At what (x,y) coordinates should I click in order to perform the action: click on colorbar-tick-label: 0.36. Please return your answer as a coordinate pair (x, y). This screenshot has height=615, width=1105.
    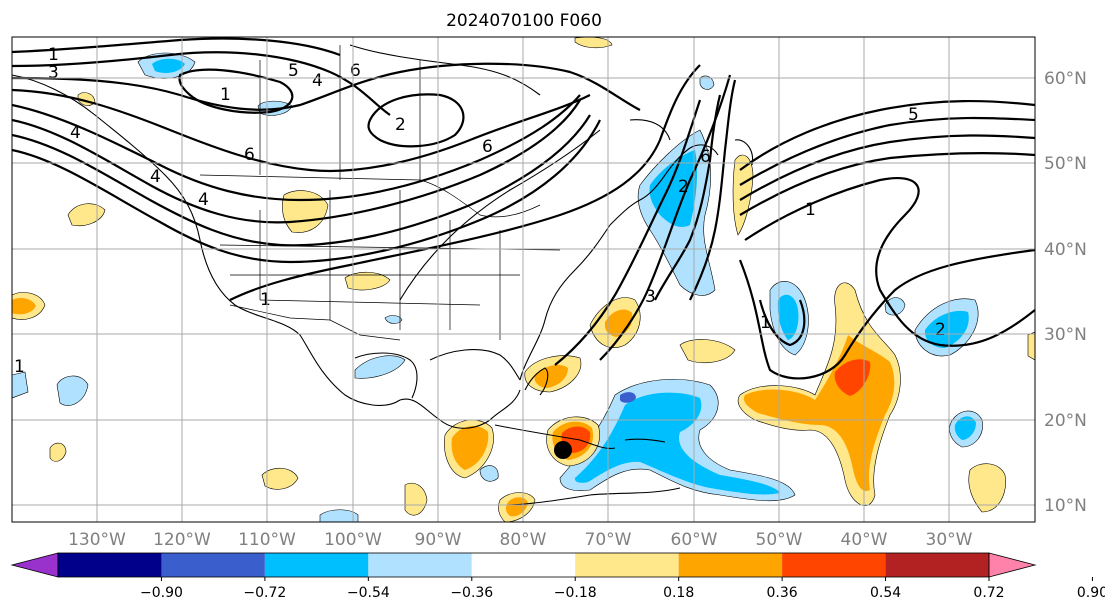
    Looking at the image, I should click on (782, 593).